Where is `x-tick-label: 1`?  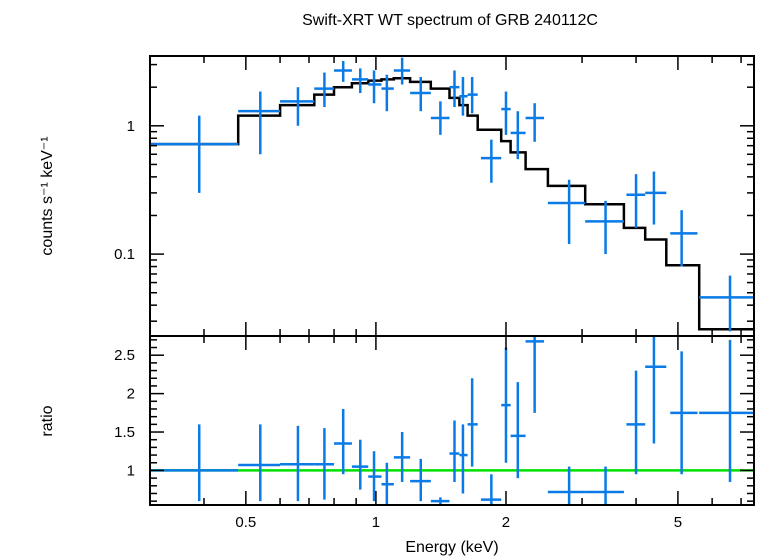
x-tick-label: 1 is located at coordinates (376, 522).